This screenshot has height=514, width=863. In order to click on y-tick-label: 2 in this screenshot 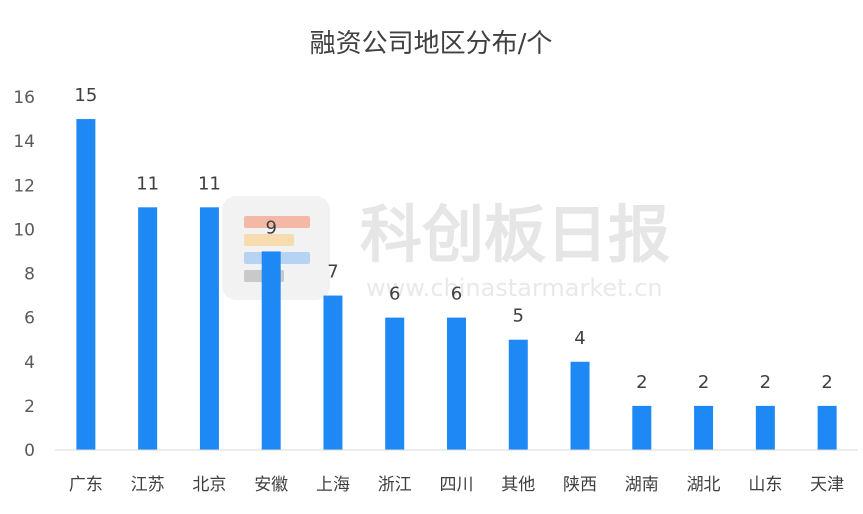, I will do `click(29, 407)`.